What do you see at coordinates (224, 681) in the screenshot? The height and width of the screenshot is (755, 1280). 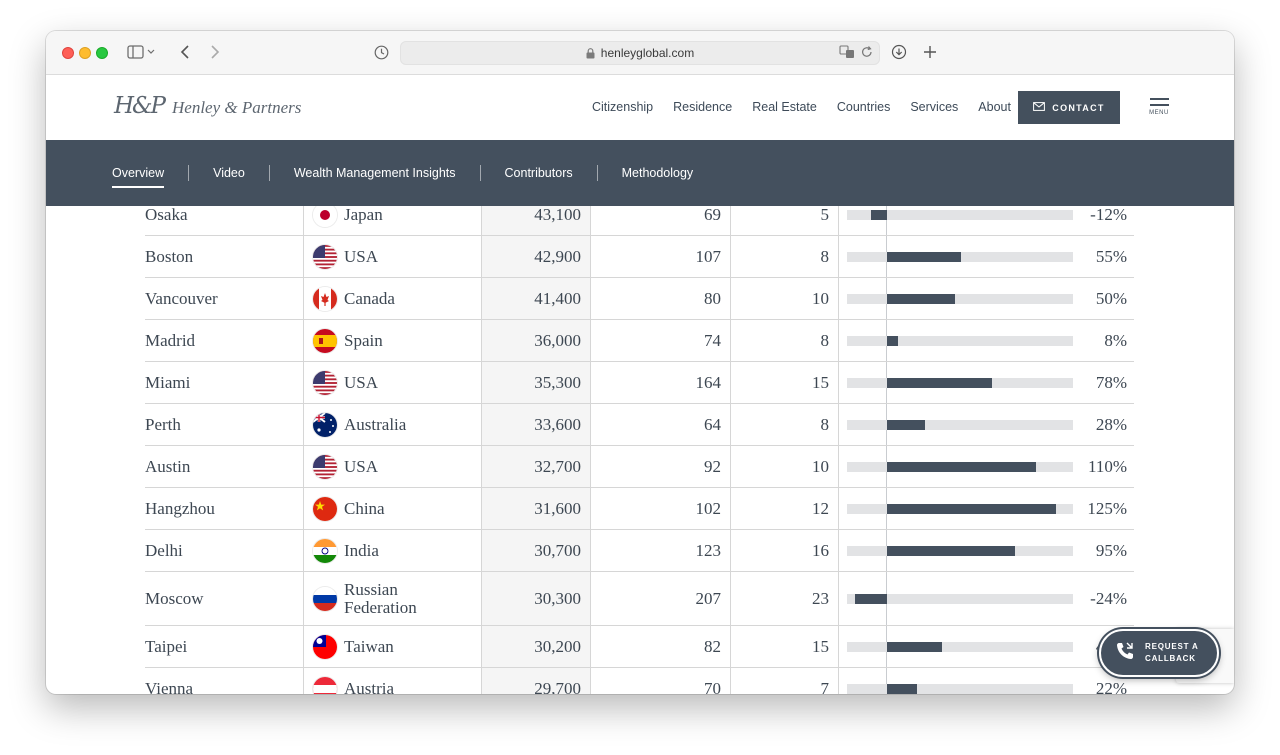 I see `city-cell: Vienna` at bounding box center [224, 681].